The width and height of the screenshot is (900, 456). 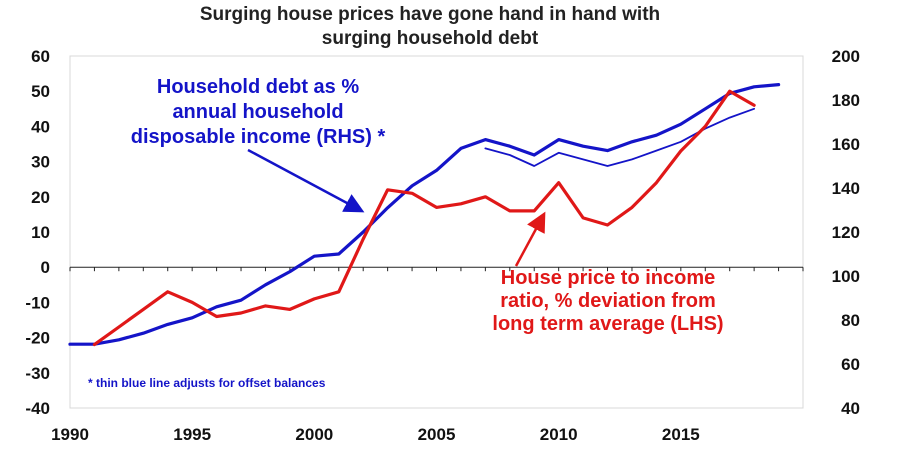 What do you see at coordinates (40, 197) in the screenshot?
I see `left-tick-label: 20` at bounding box center [40, 197].